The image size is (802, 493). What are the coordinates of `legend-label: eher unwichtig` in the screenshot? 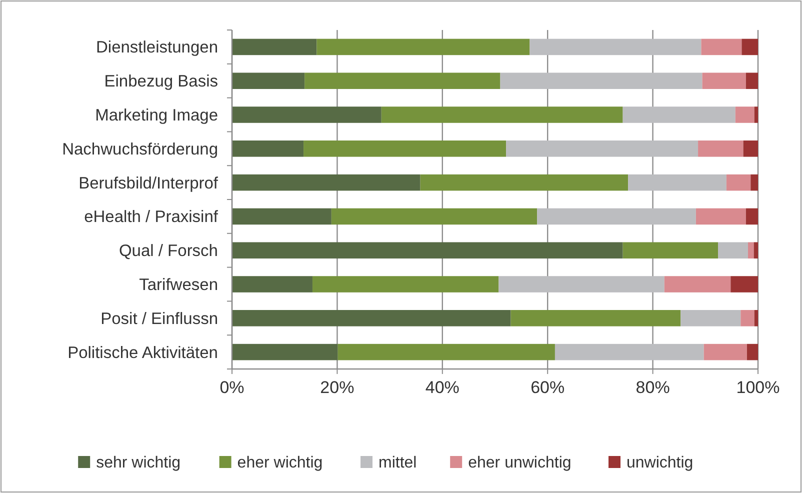 It's located at (520, 463).